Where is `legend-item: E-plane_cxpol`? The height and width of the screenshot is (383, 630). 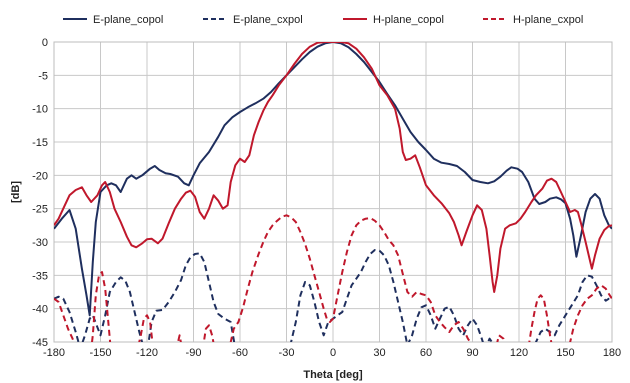 legend-item: E-plane_cxpol is located at coordinates (253, 20).